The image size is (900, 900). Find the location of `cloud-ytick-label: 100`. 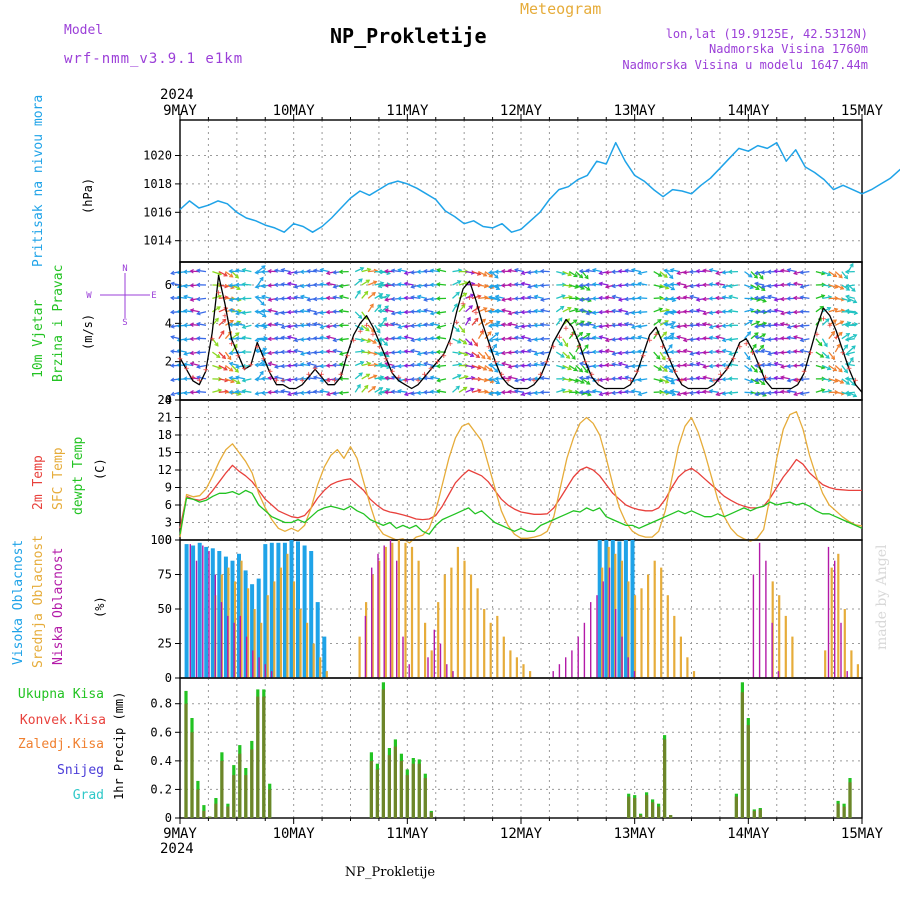

cloud-ytick-label: 100 is located at coordinates (161, 540).